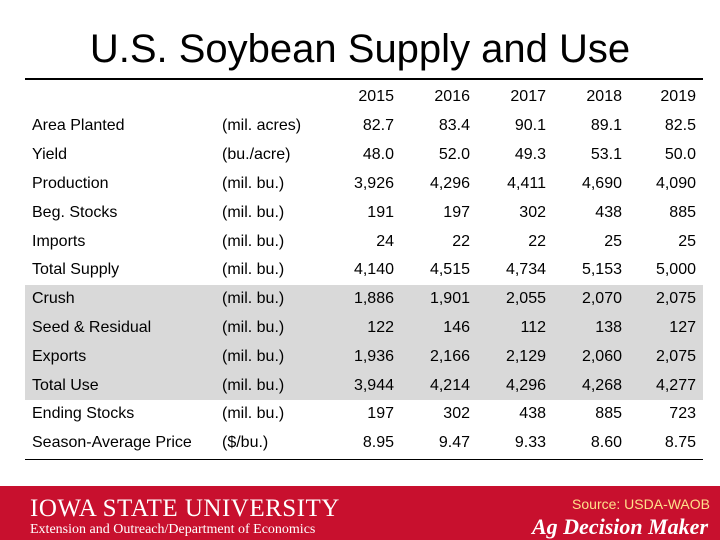 This screenshot has height=540, width=720. Describe the element at coordinates (439, 299) in the screenshot. I see `table-cell: 1,901` at that location.